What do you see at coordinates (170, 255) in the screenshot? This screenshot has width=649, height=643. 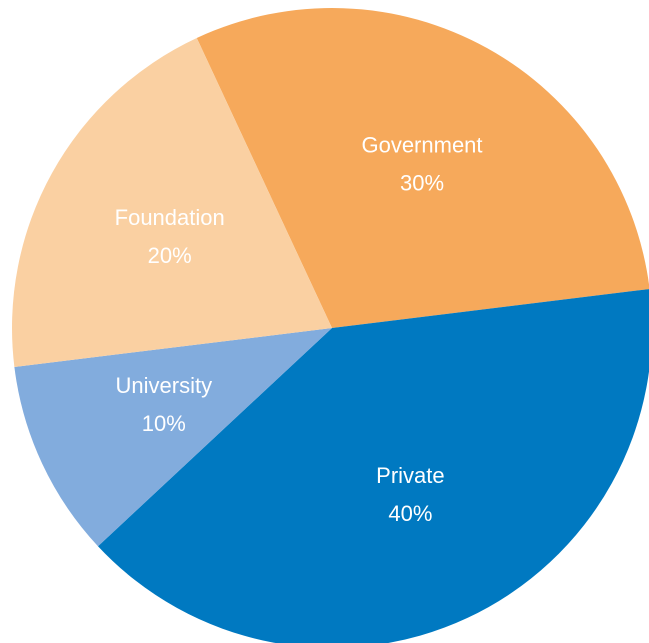 I see `slice-value-foundation: 20%` at bounding box center [170, 255].